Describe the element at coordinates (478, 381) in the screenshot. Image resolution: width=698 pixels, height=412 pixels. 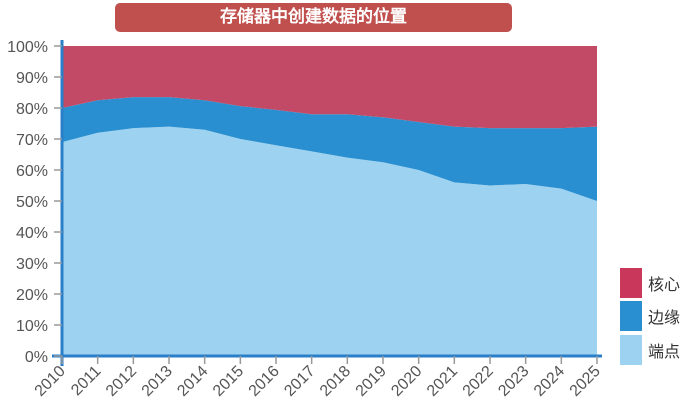
I see `x-tick-label: 2022` at that location.